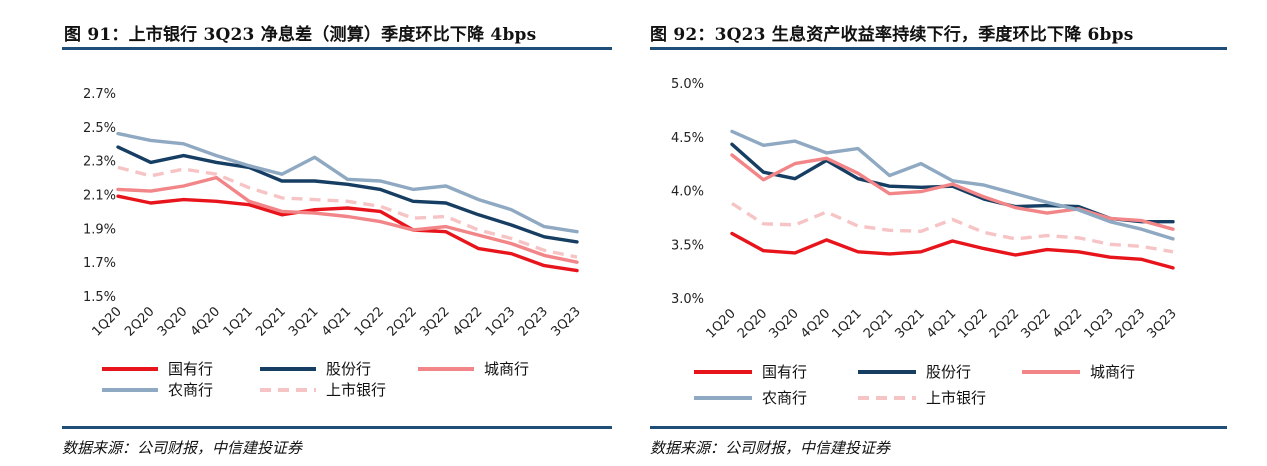 Image resolution: width=1267 pixels, height=466 pixels. What do you see at coordinates (687, 84) in the screenshot?
I see `y-tick-label: 5.0%` at bounding box center [687, 84].